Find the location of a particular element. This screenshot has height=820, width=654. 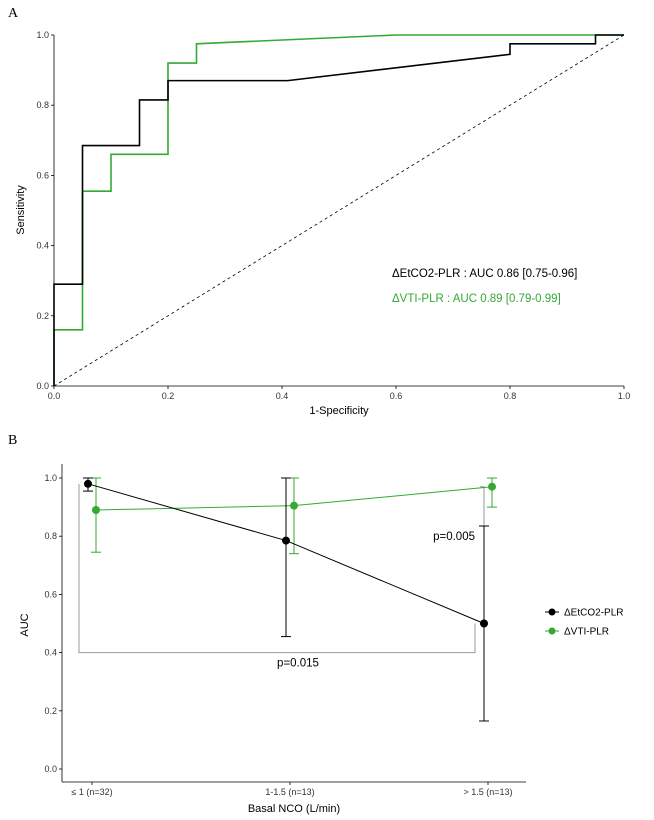

legend-label-etco2: ΔEtCO2-PLR is located at coordinates (593, 613).